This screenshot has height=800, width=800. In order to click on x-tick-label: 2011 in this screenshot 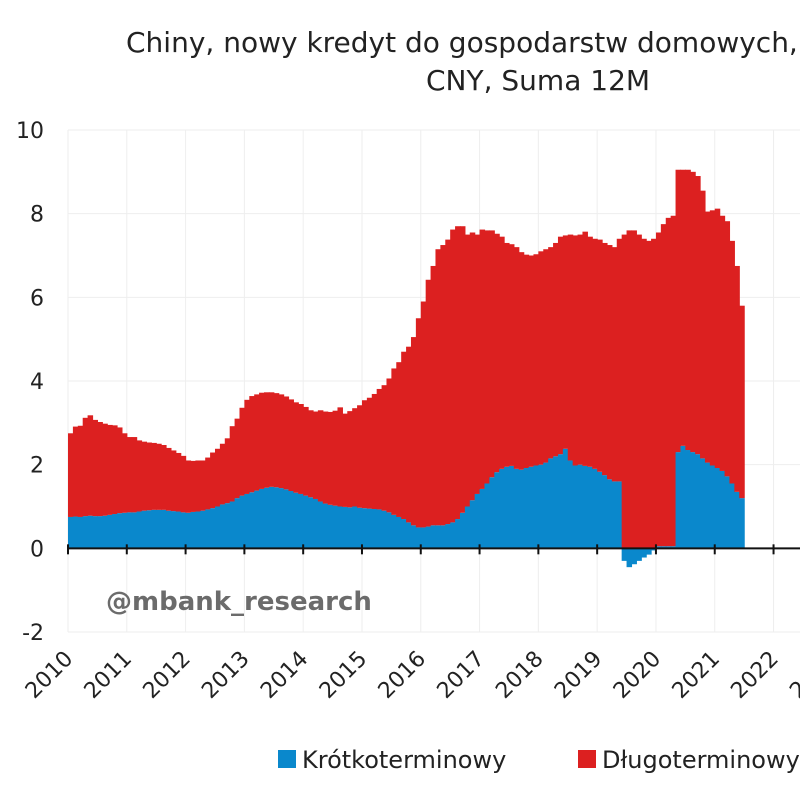, I will do `click(108, 675)`.